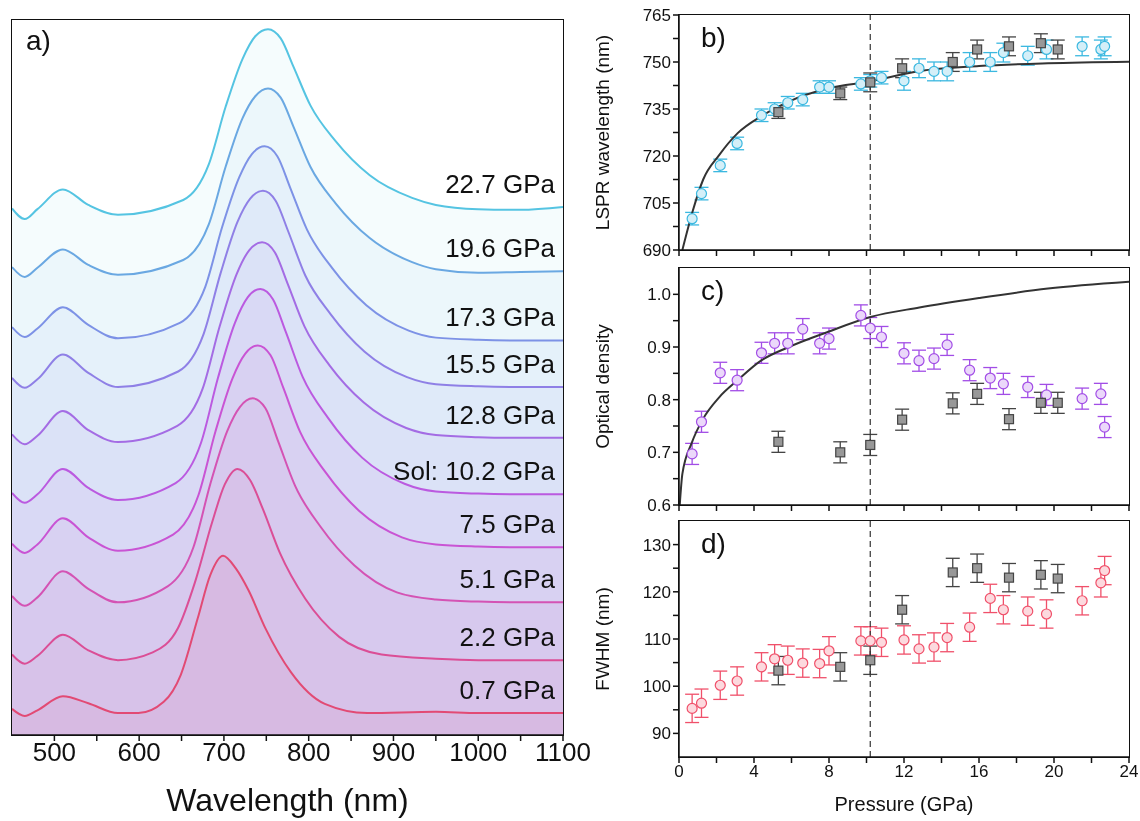 The image size is (1140, 821). What do you see at coordinates (507, 524) in the screenshot?
I see `series-label: 7.5 GPa` at bounding box center [507, 524].